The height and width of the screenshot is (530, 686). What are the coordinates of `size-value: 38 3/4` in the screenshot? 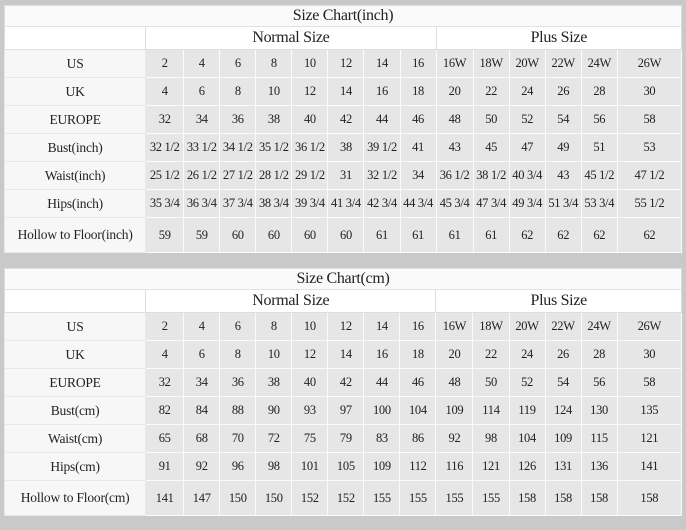 It's located at (274, 203).